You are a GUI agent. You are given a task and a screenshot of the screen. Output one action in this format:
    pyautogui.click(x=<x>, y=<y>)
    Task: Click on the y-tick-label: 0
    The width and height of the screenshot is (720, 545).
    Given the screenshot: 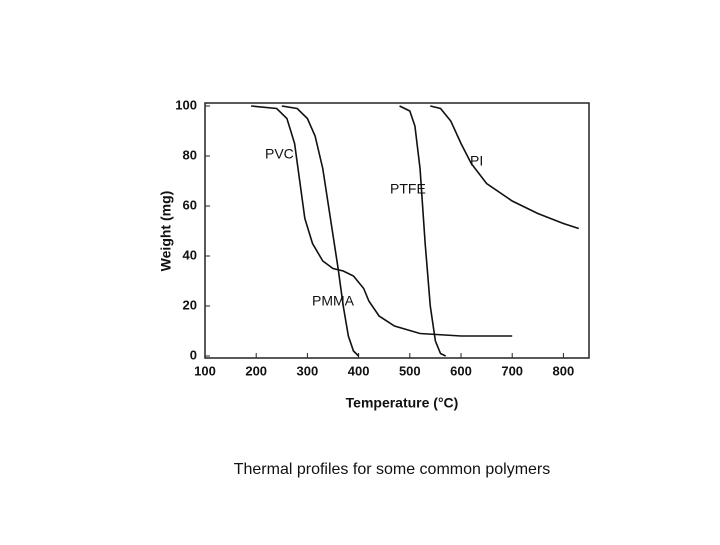 What is the action you would take?
    pyautogui.click(x=193, y=354)
    